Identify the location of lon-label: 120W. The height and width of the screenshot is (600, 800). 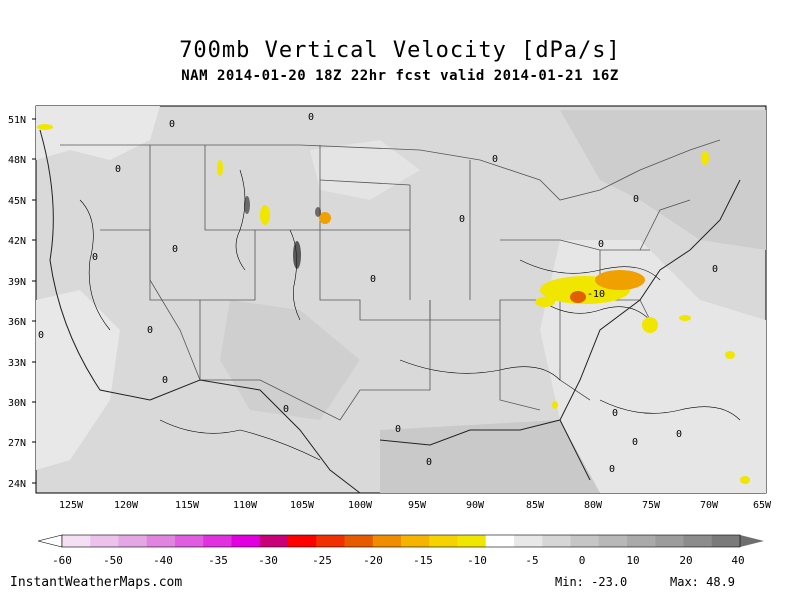
(126, 505).